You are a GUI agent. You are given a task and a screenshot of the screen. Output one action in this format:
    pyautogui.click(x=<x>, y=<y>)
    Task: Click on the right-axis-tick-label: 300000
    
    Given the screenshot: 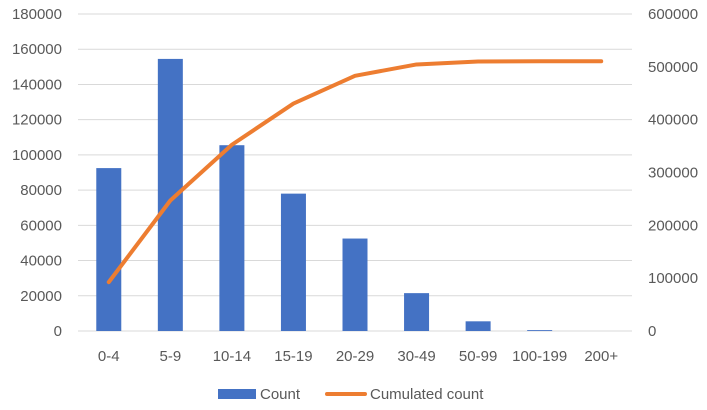 What is the action you would take?
    pyautogui.click(x=673, y=173)
    